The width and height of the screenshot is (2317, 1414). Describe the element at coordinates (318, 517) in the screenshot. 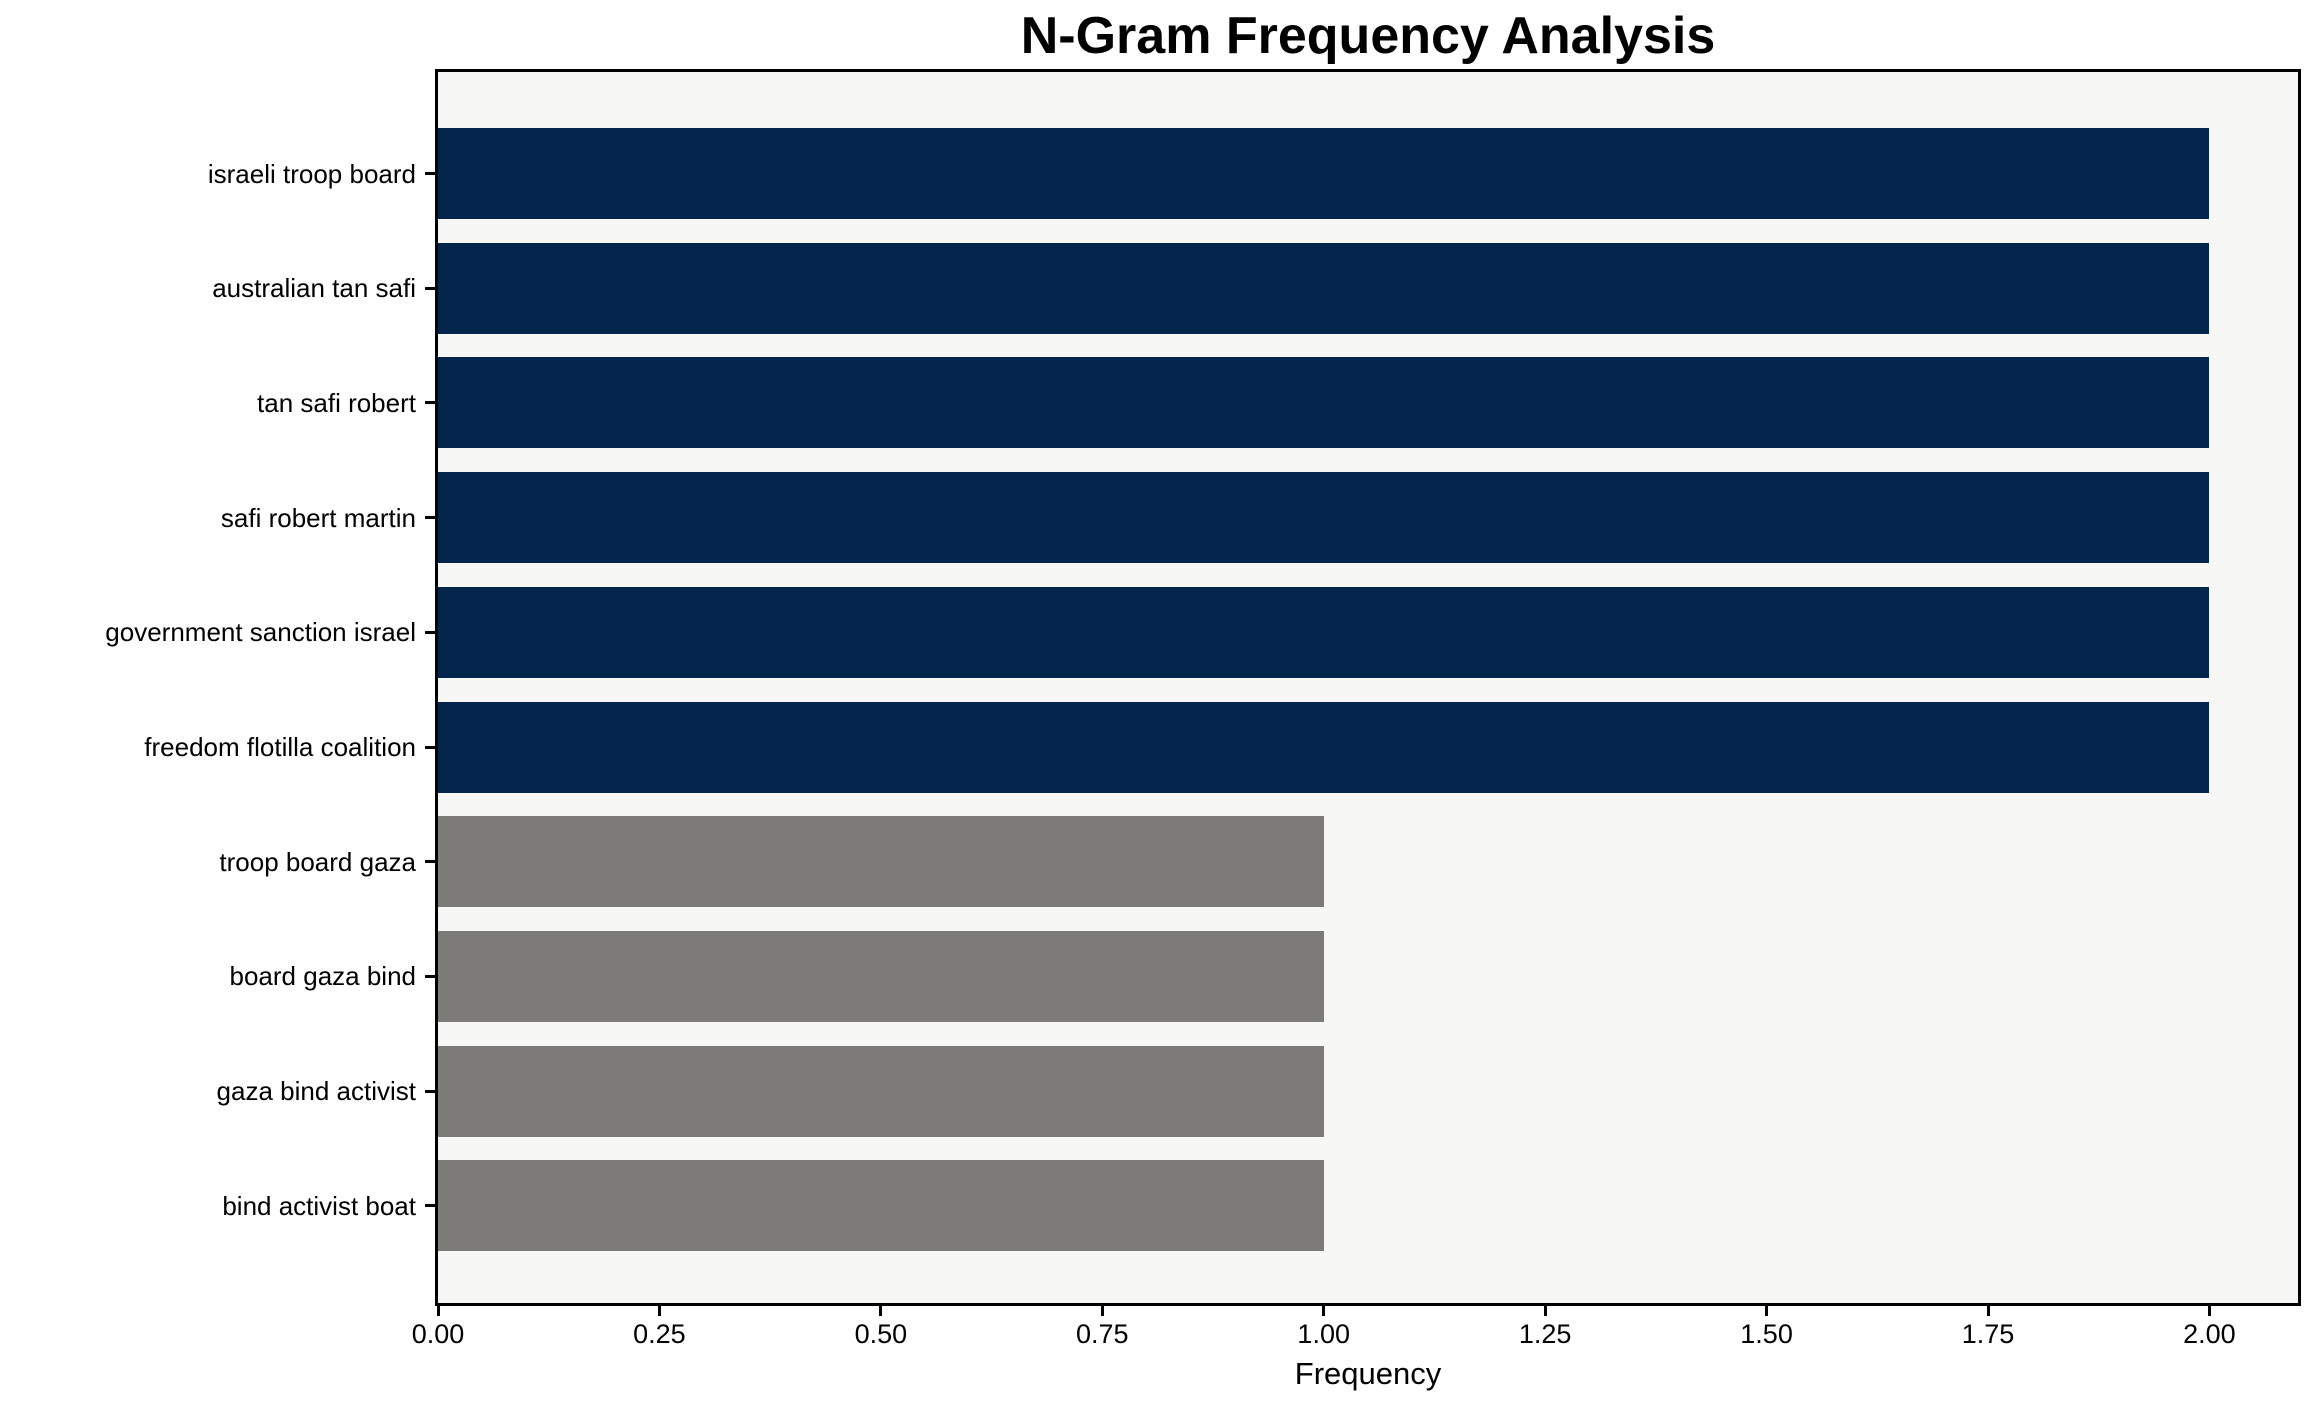

I see `y-axis-category-label: safi robert martin` at that location.